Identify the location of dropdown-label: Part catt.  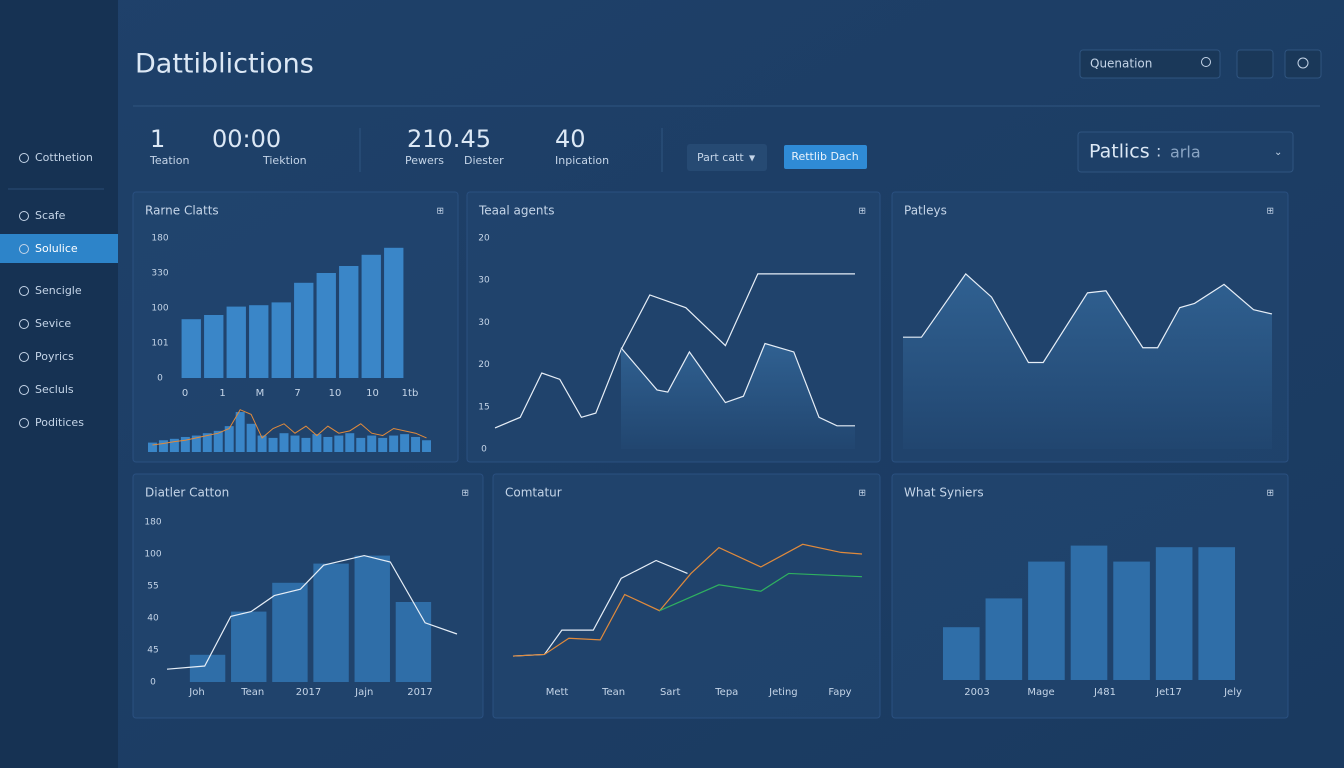
(720, 157).